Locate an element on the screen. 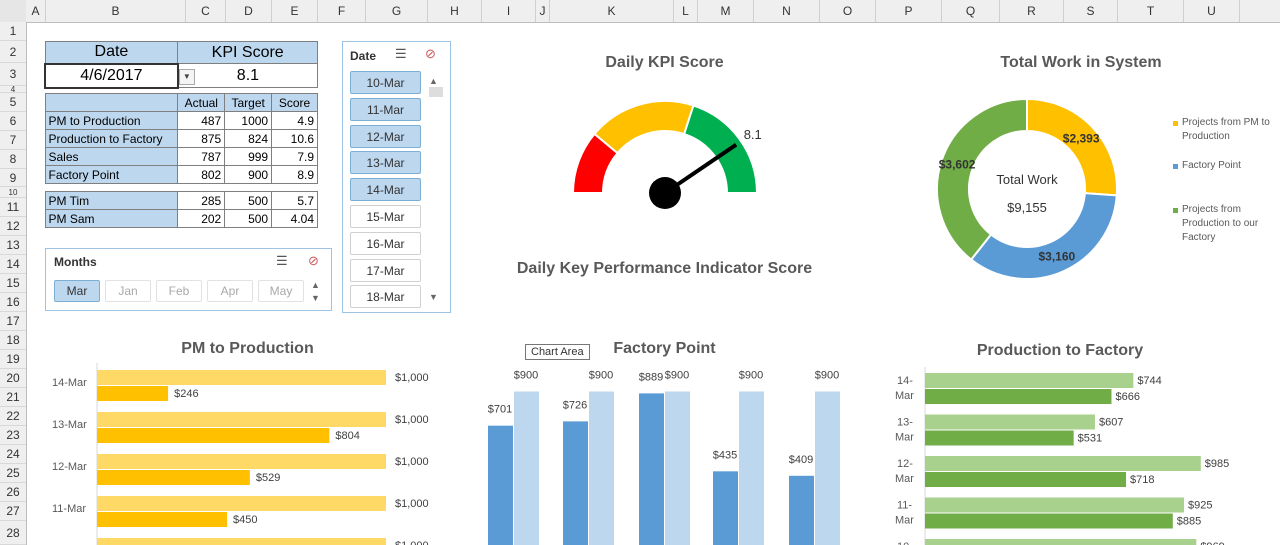 This screenshot has height=545, width=1280. cell-actual: 285 is located at coordinates (201, 200).